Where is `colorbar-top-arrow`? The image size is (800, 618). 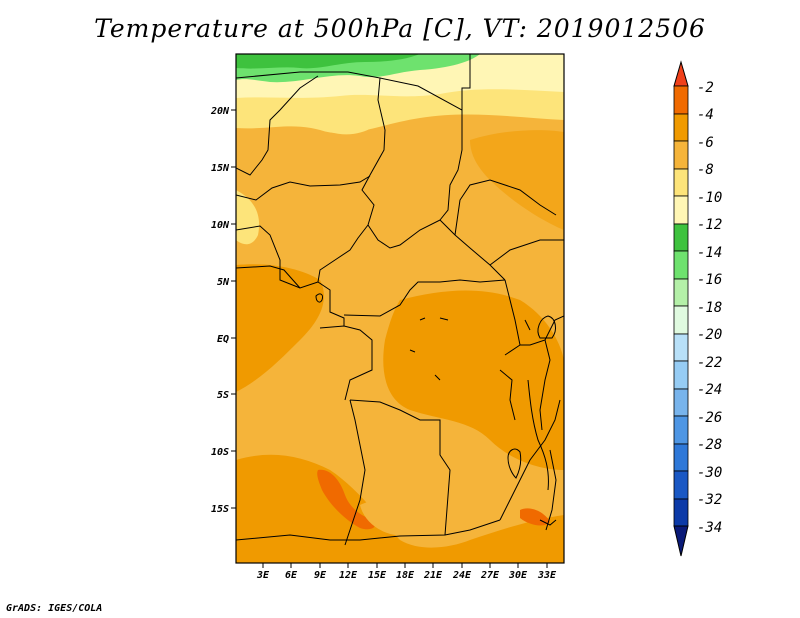
colorbar-top-arrow is located at coordinates (681, 73).